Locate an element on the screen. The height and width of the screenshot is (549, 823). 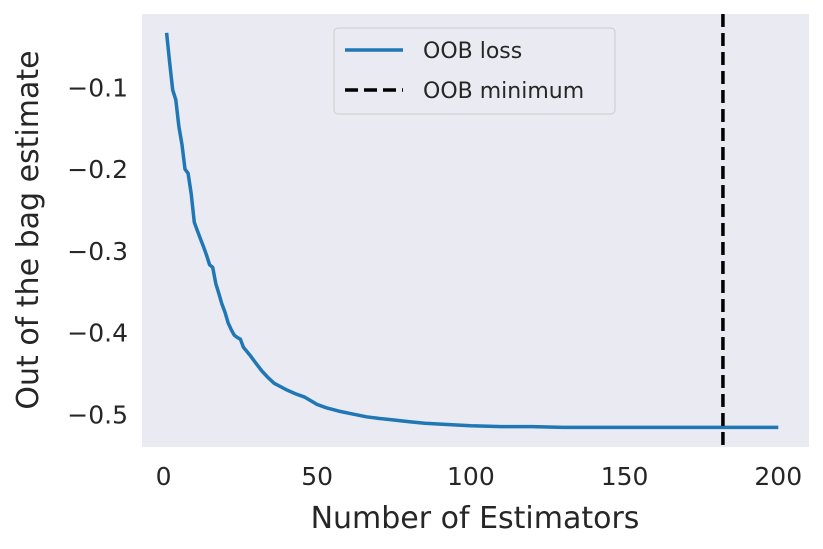
y-tick-label: −0.5 is located at coordinates (97, 414).